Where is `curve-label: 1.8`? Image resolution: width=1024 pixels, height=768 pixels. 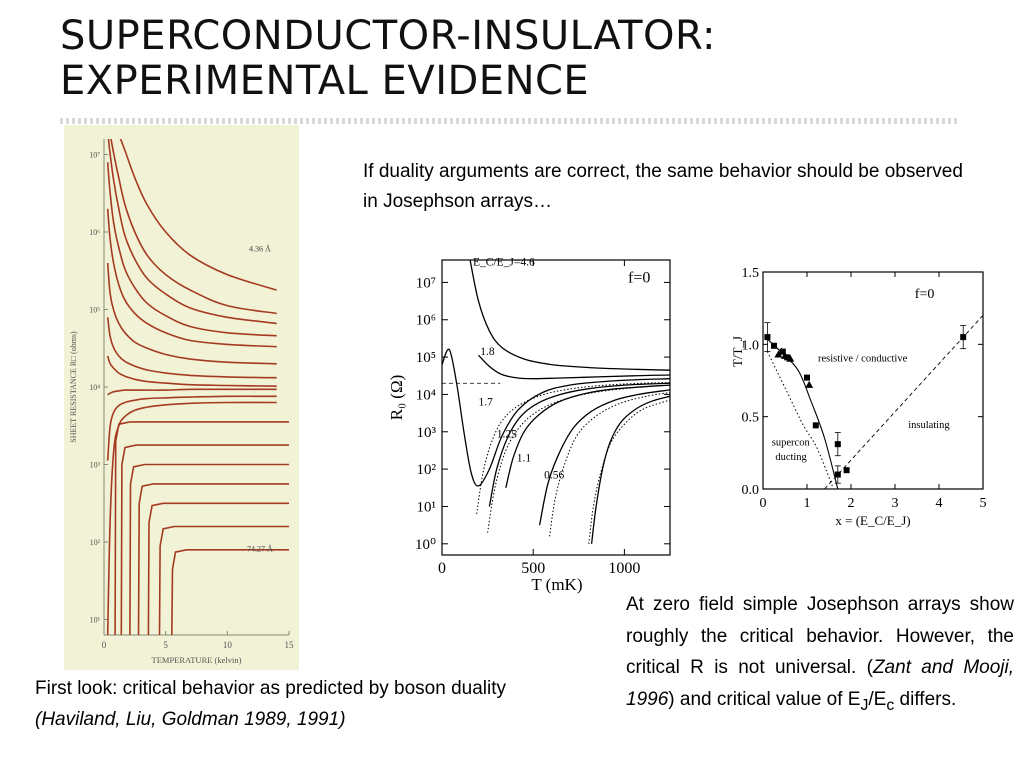 curve-label: 1.8 is located at coordinates (487, 352).